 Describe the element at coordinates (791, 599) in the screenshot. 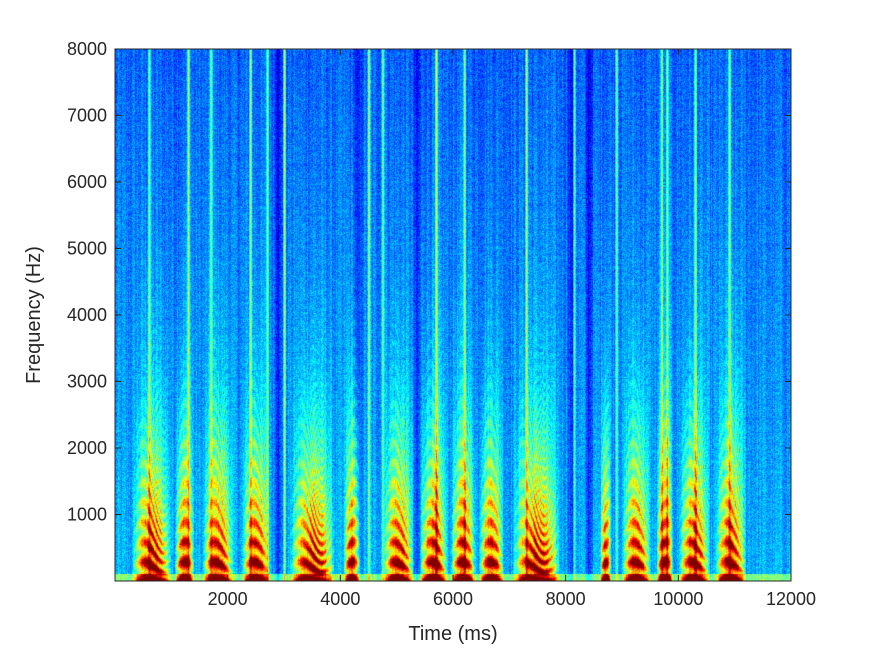

I see `x-tick-label: 12000` at that location.